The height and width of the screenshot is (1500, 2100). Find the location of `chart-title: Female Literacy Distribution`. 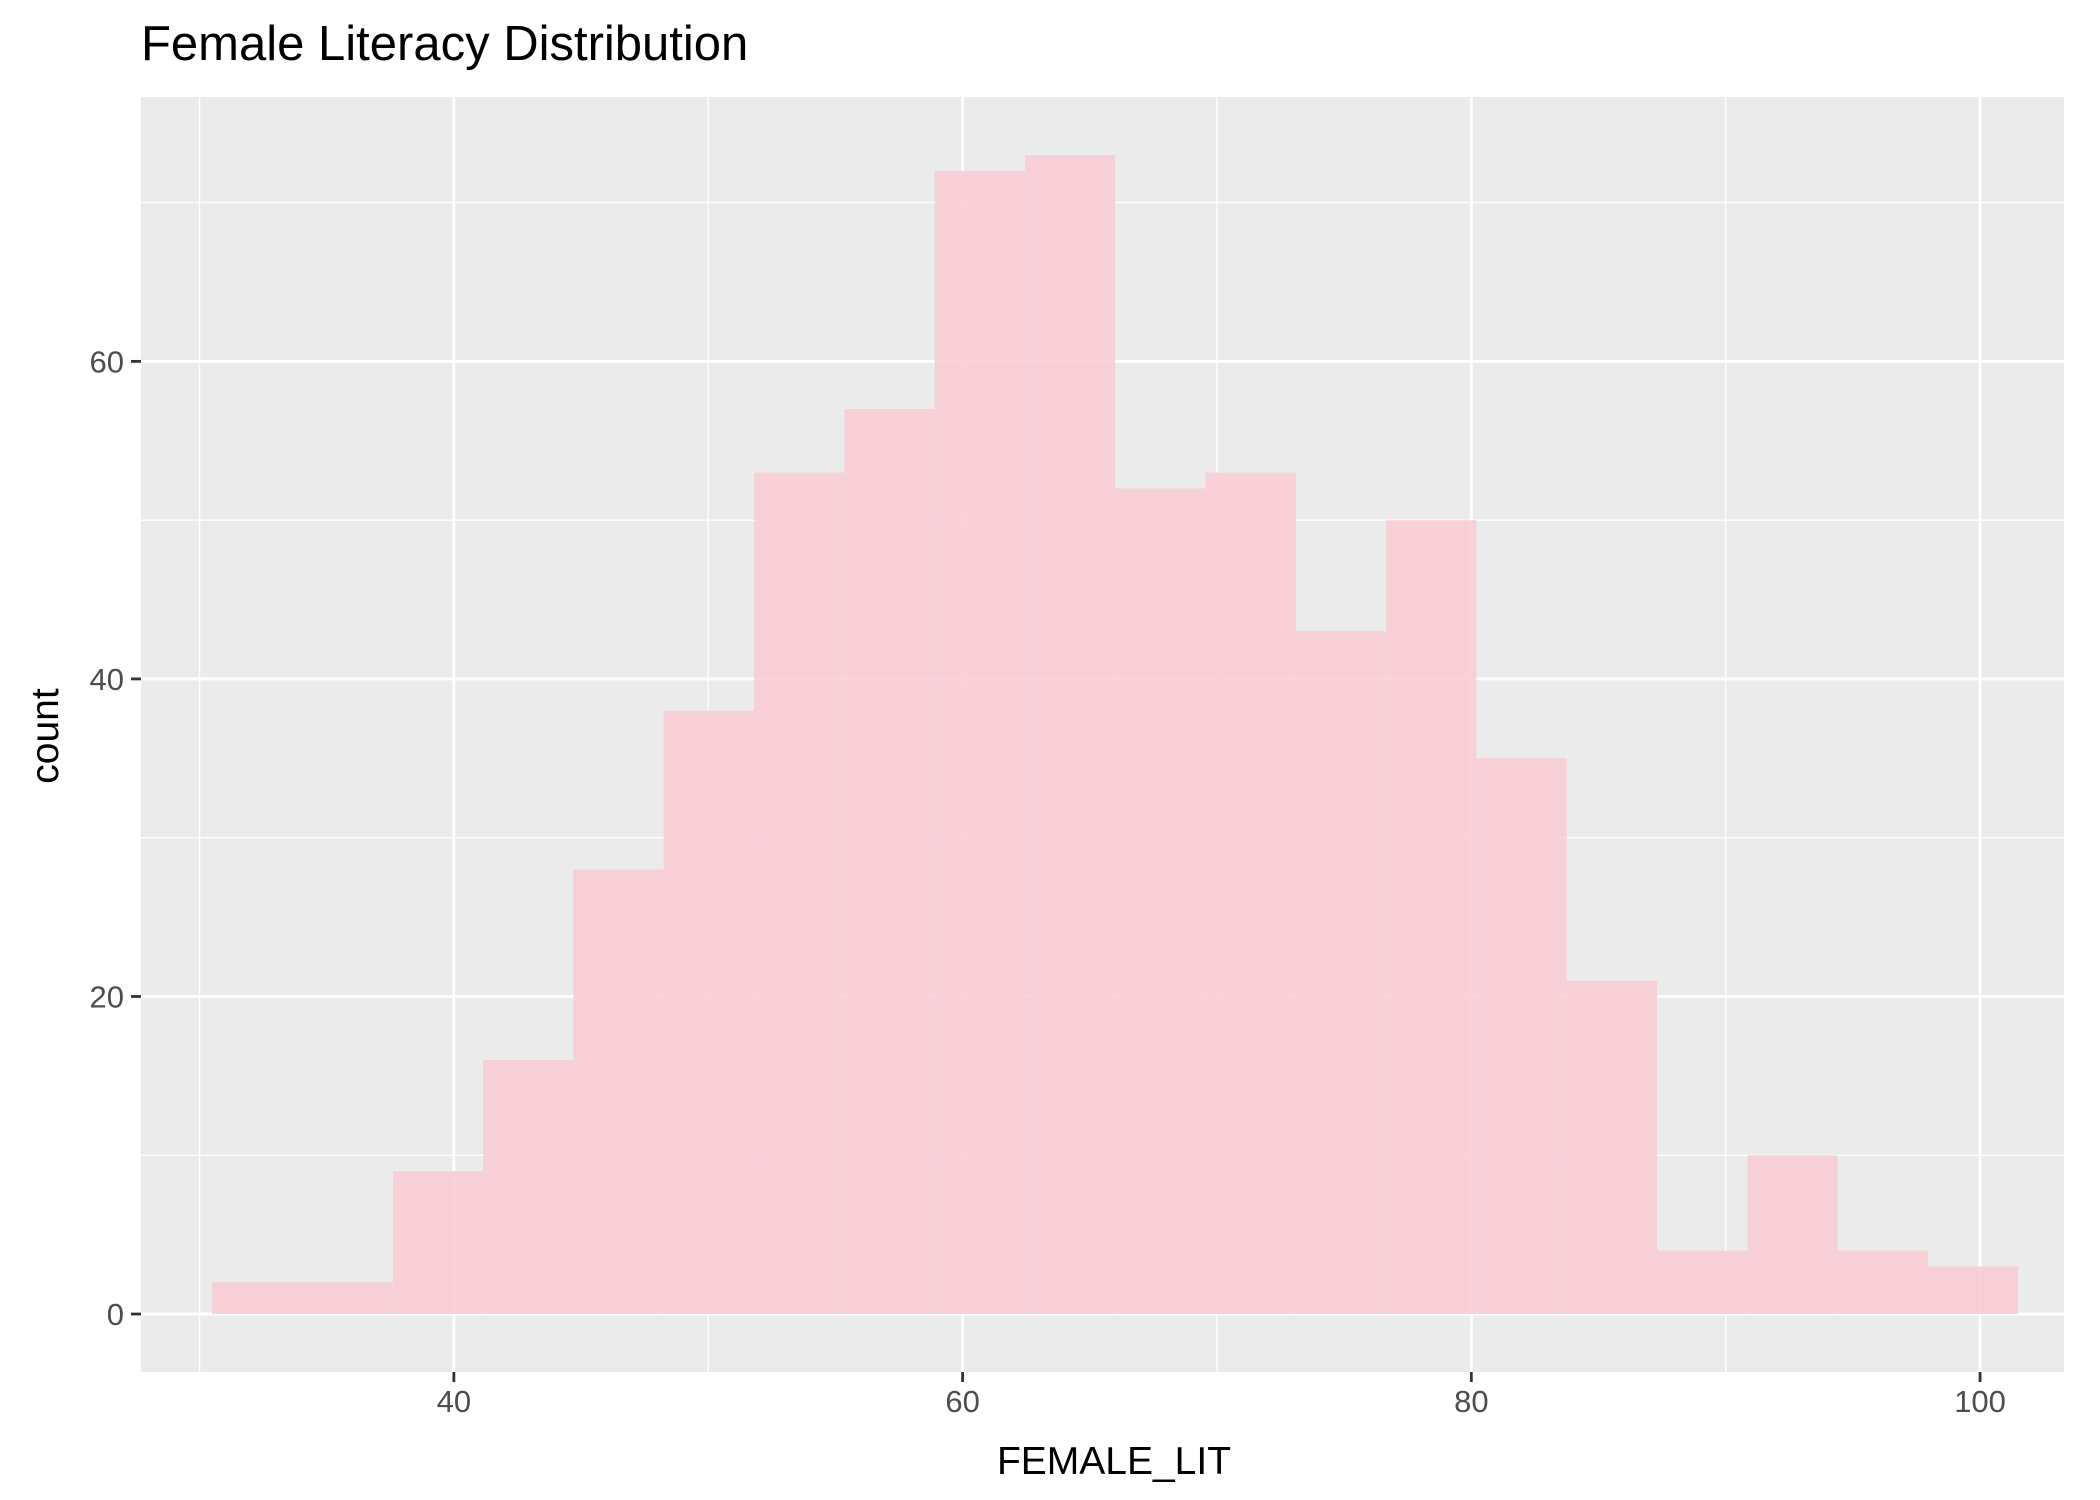

chart-title: Female Literacy Distribution is located at coordinates (444, 44).